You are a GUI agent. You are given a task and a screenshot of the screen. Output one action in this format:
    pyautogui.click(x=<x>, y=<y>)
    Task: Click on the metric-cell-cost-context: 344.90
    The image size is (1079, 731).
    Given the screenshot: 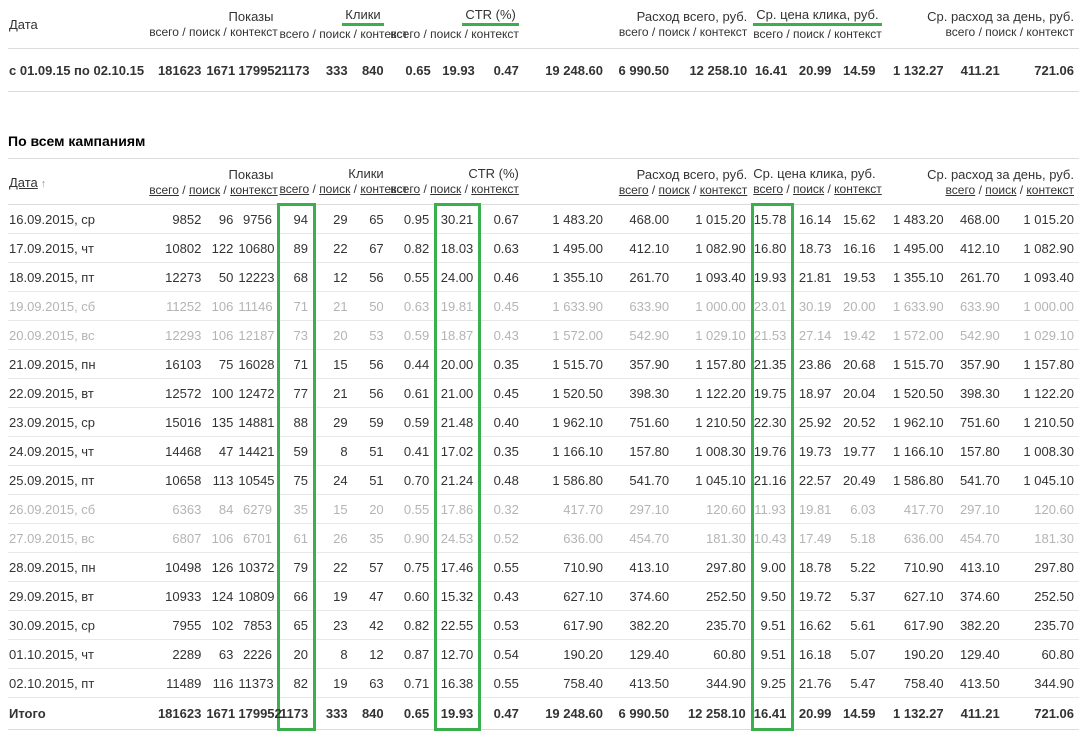 What is the action you would take?
    pyautogui.click(x=713, y=683)
    